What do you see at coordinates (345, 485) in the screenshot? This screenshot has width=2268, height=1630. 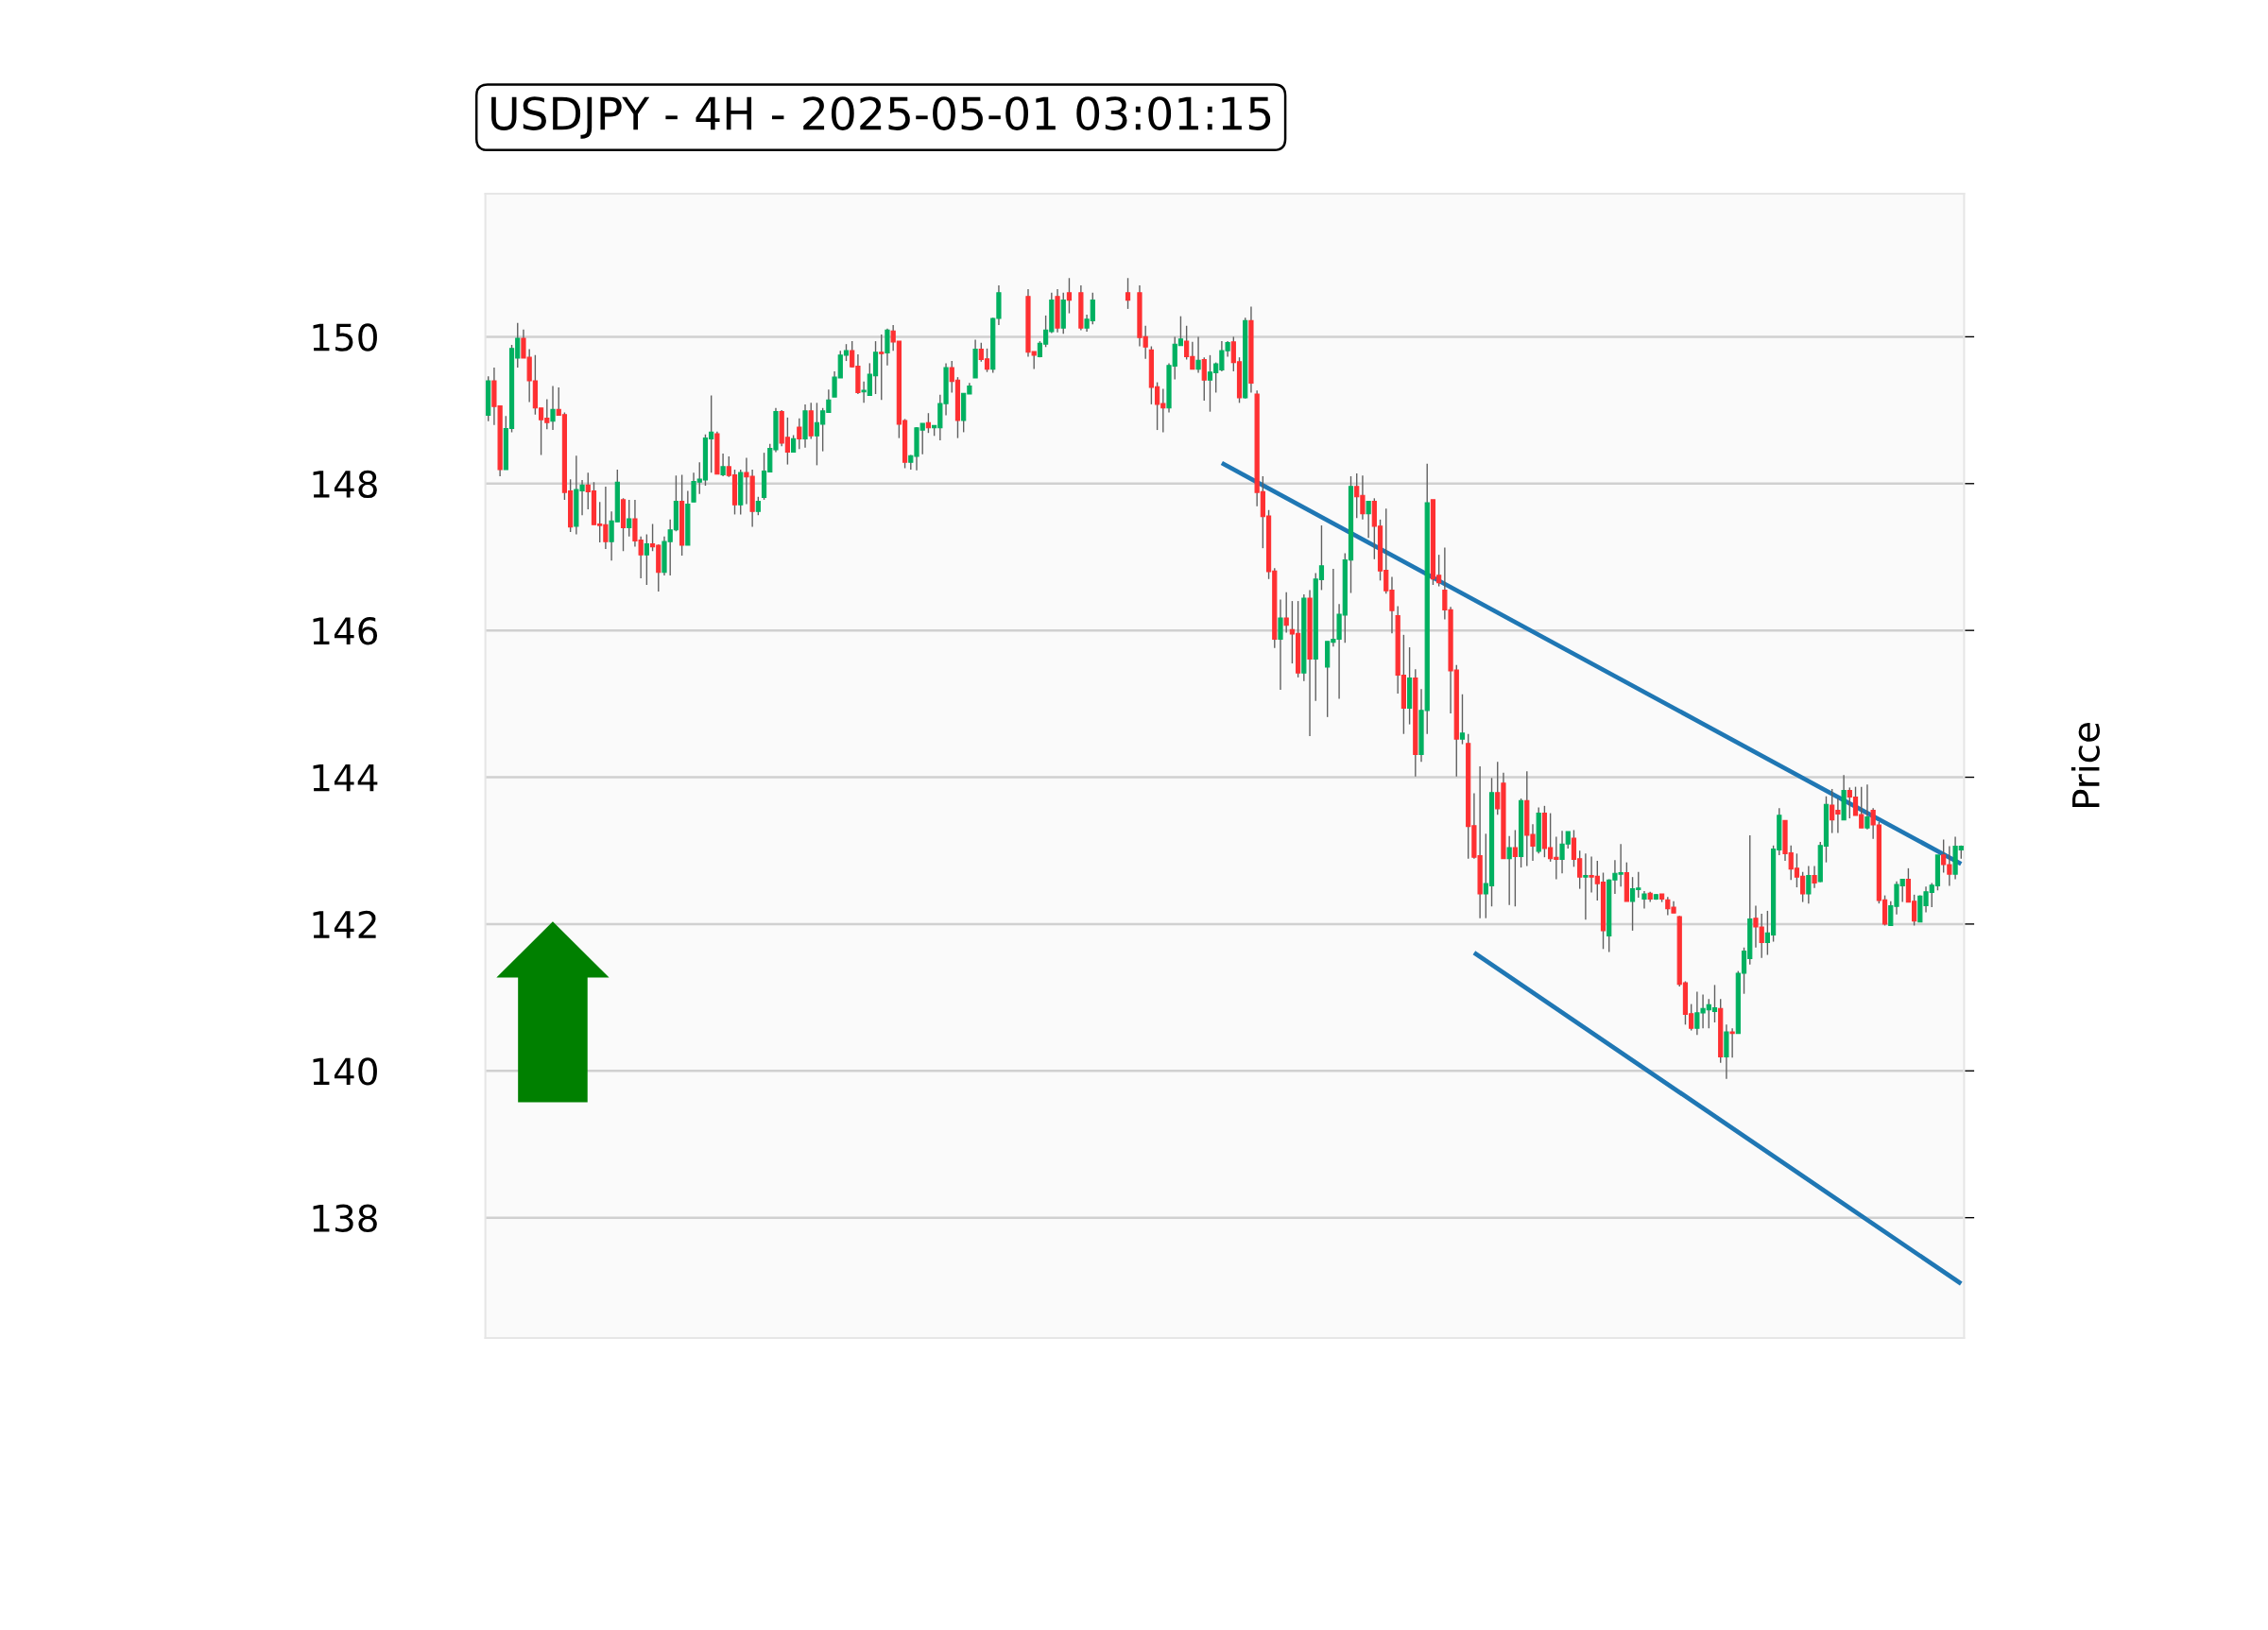 I see `y-tick-label: 148` at bounding box center [345, 485].